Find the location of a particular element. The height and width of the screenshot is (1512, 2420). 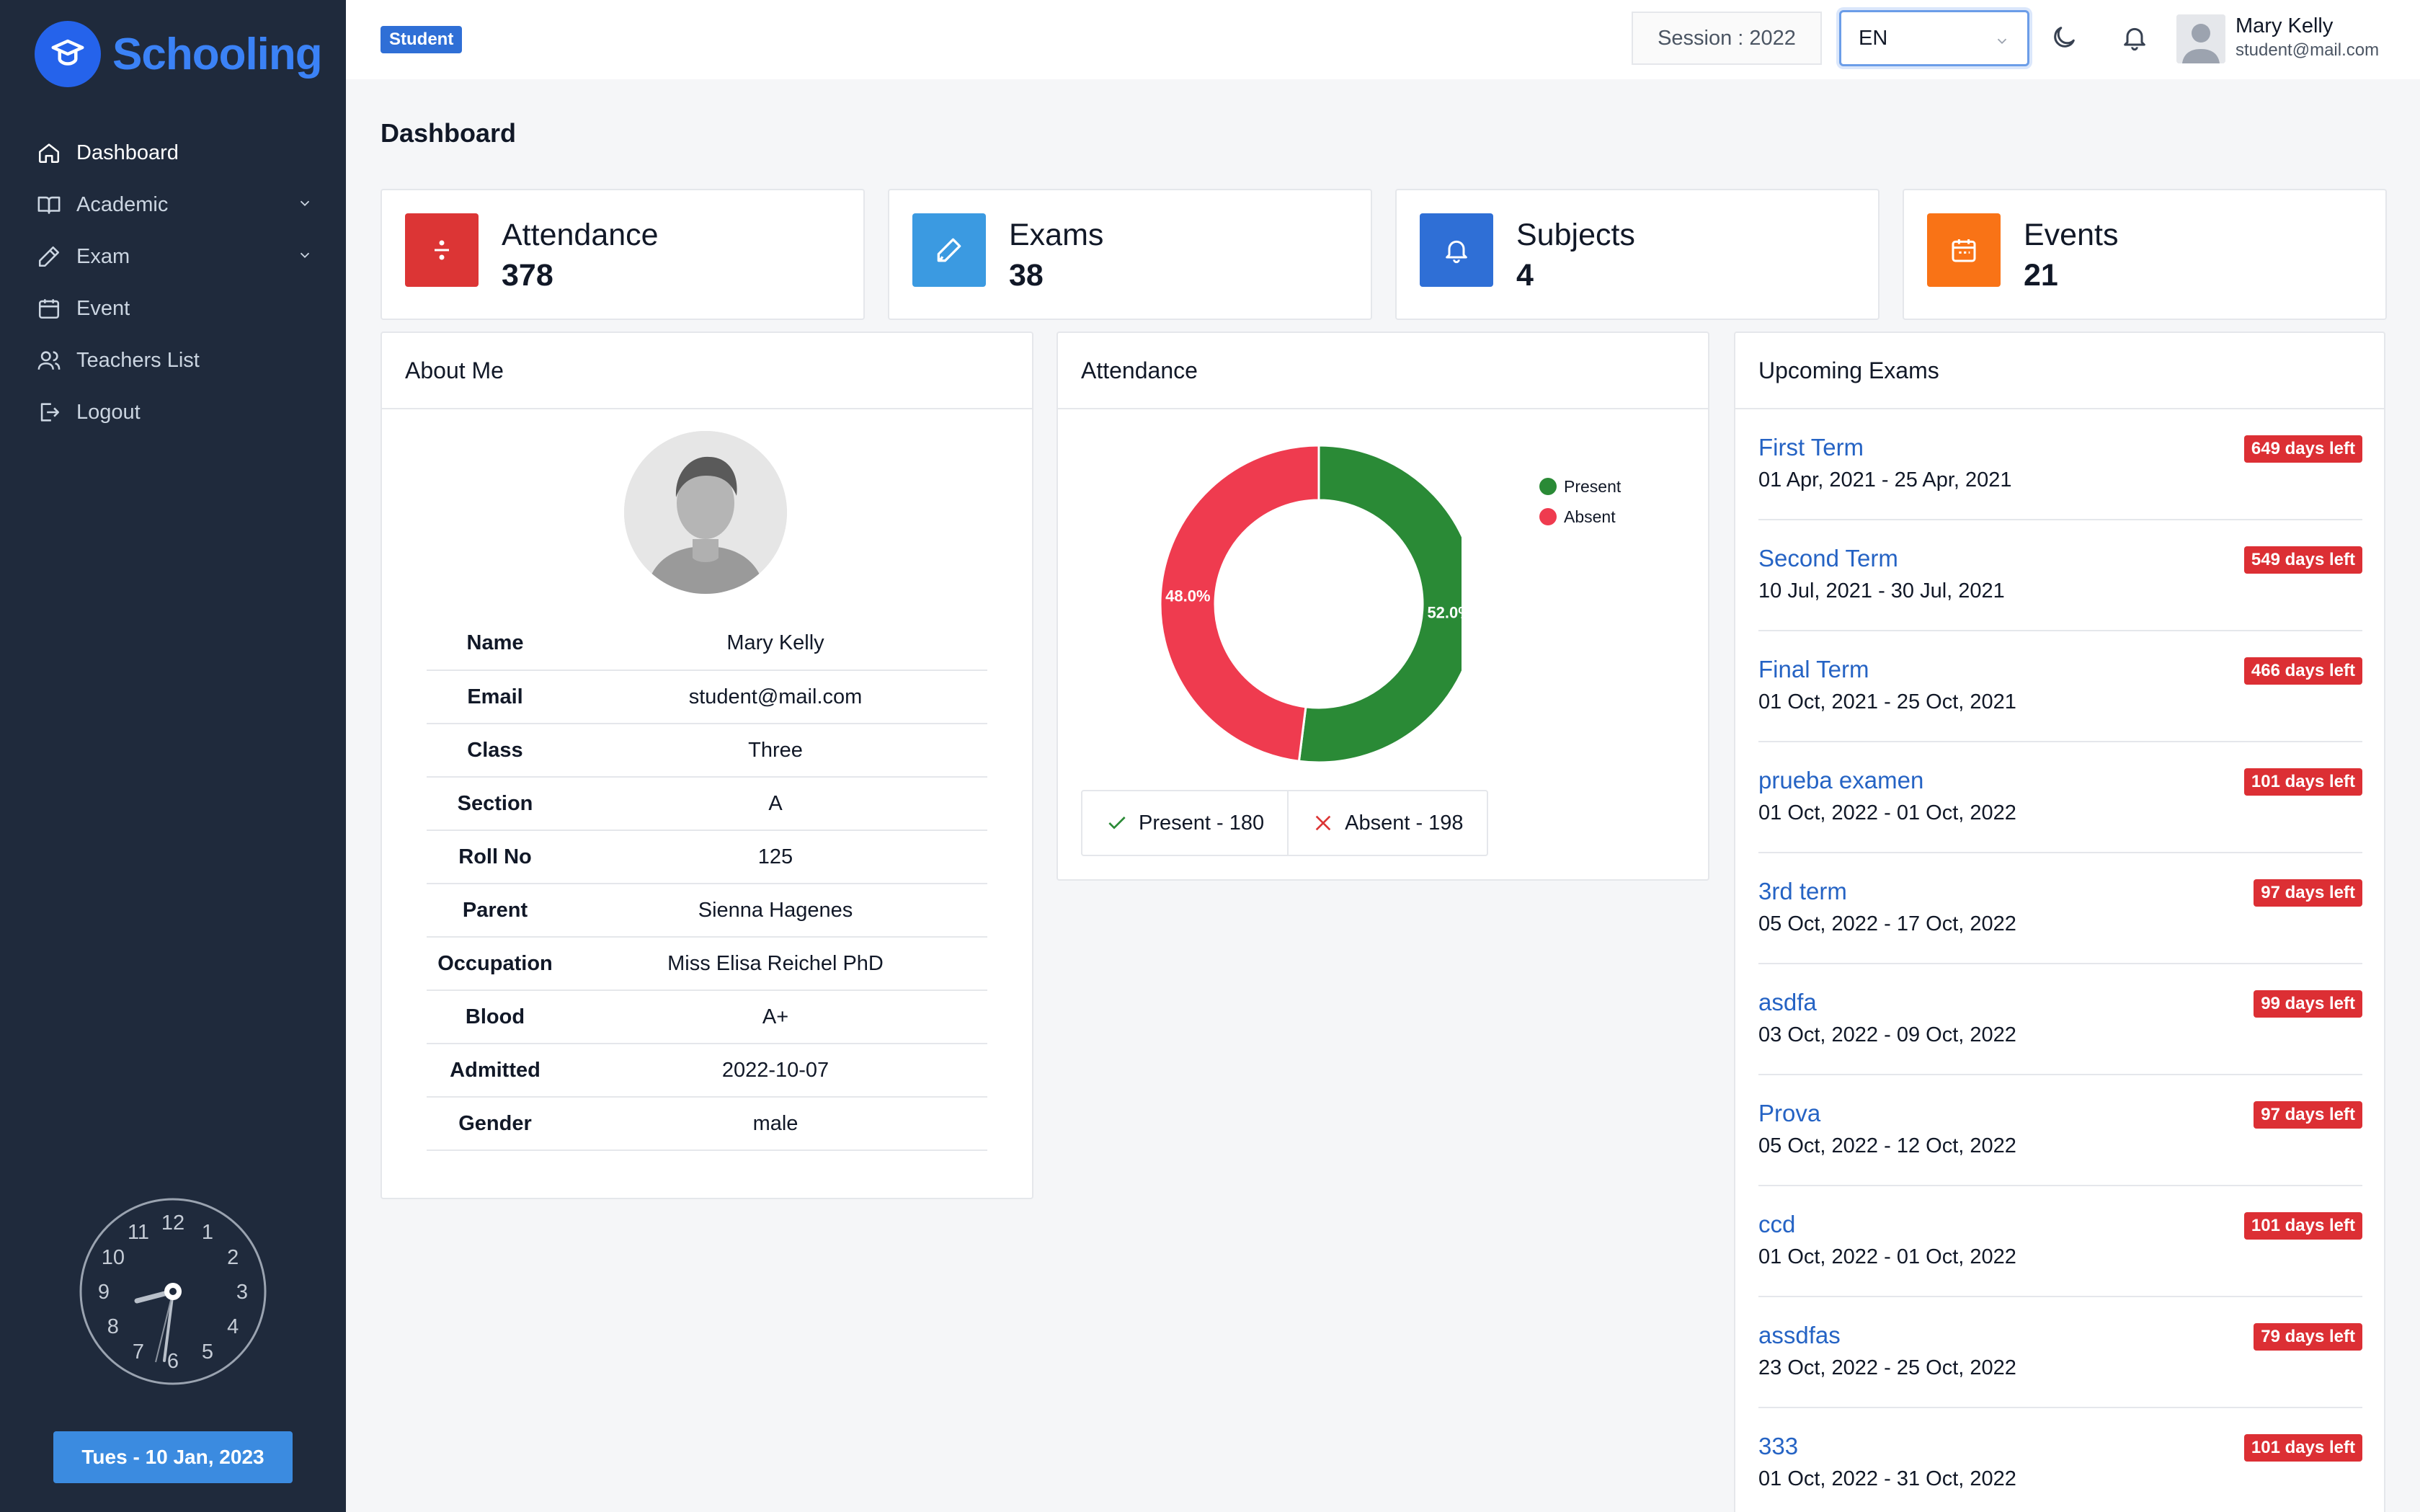

pie-slice-absent is located at coordinates (1239, 603).